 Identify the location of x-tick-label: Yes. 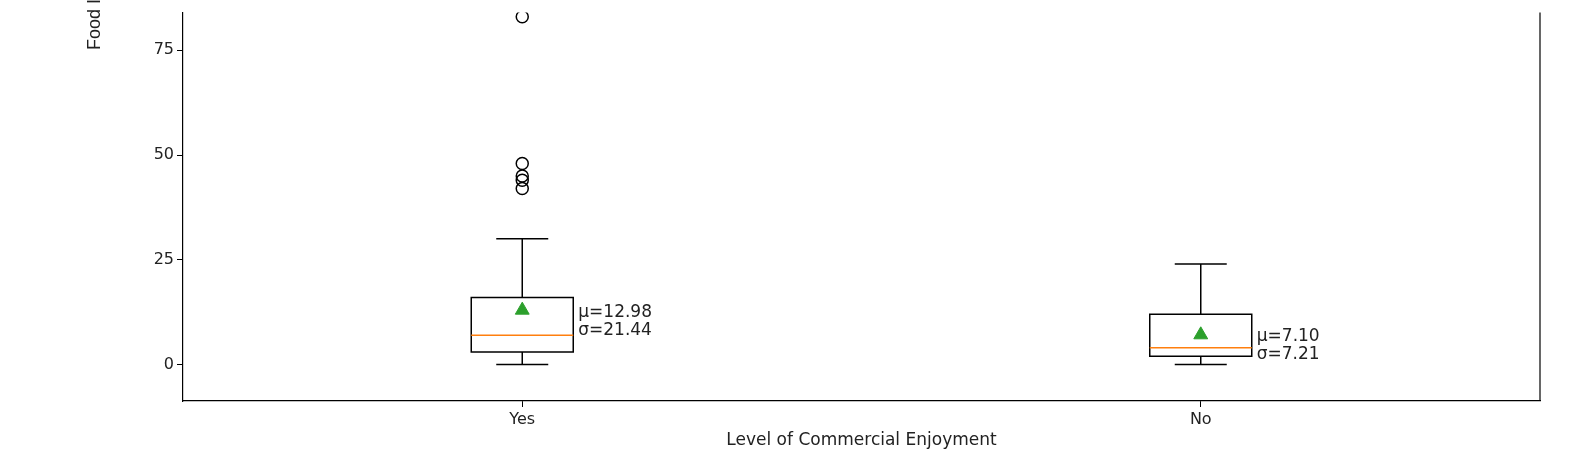
(522, 418).